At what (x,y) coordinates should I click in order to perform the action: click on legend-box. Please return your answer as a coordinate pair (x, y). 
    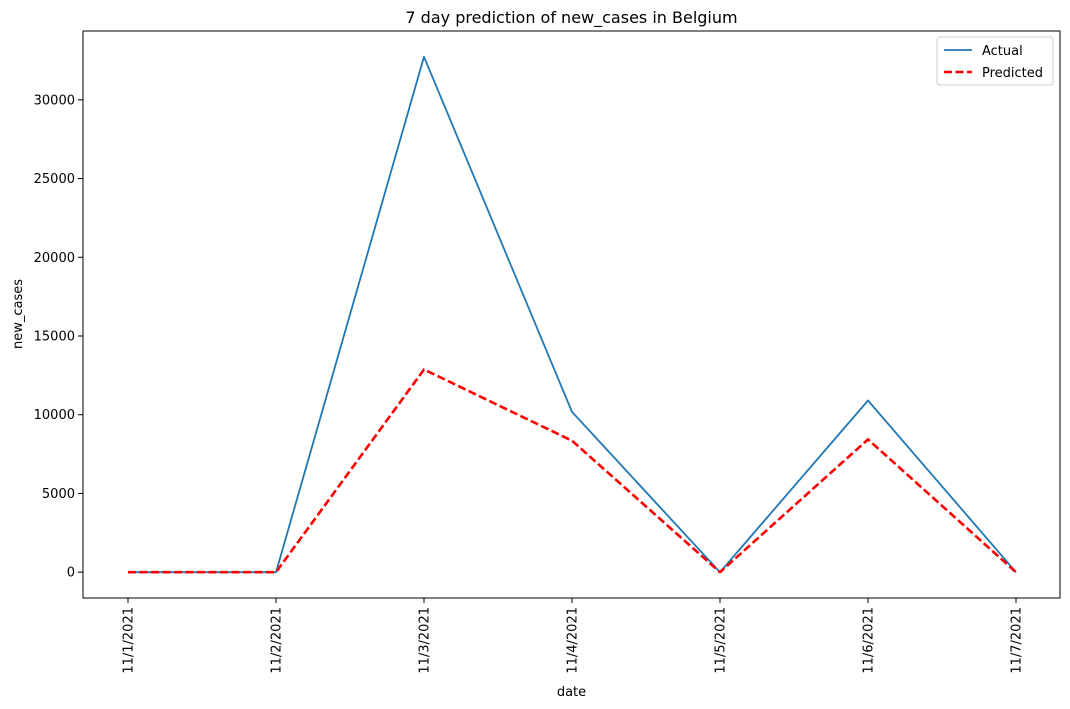
    Looking at the image, I should click on (995, 61).